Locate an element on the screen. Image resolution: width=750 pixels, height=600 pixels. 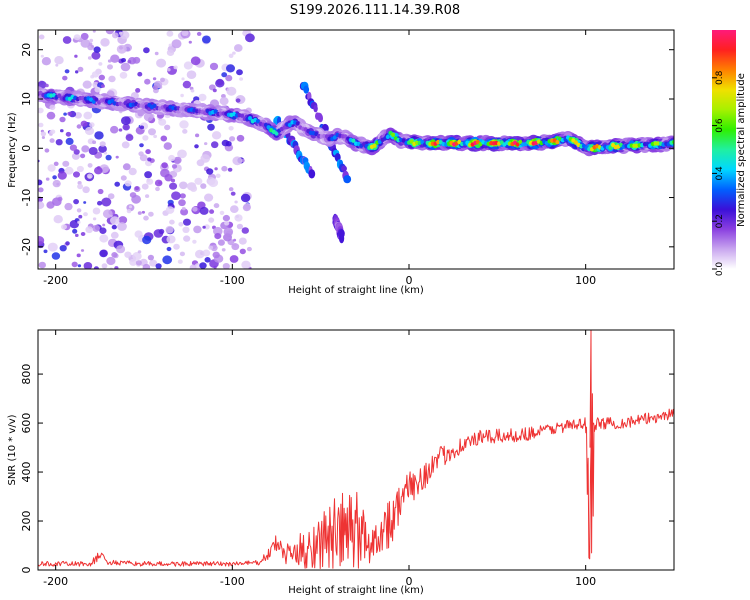
spectrogram-noise is located at coordinates (146, 149).